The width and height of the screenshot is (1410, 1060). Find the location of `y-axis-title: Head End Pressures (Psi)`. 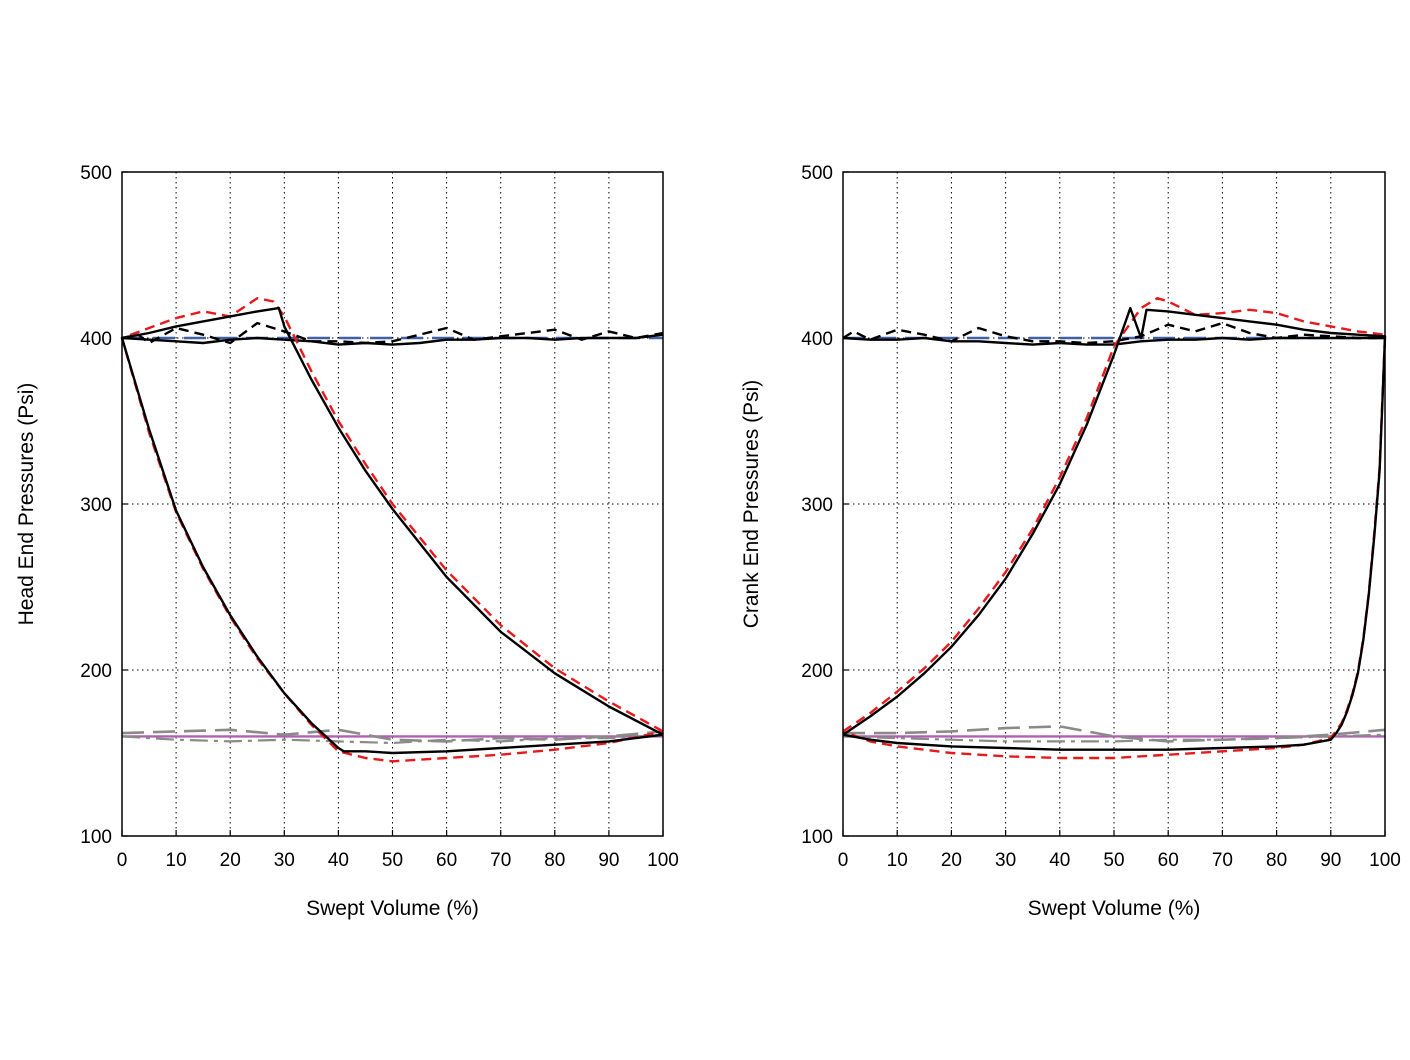

y-axis-title: Head End Pressures (Psi) is located at coordinates (26, 504).